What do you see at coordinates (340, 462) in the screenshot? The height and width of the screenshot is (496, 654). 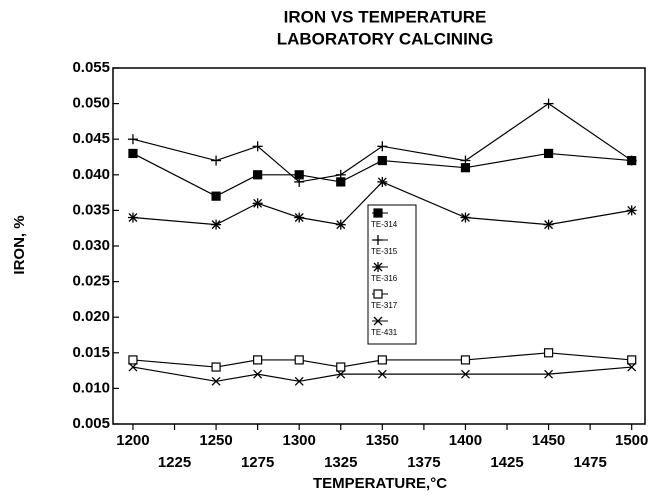 I see `x-tick-label: 1325` at bounding box center [340, 462].